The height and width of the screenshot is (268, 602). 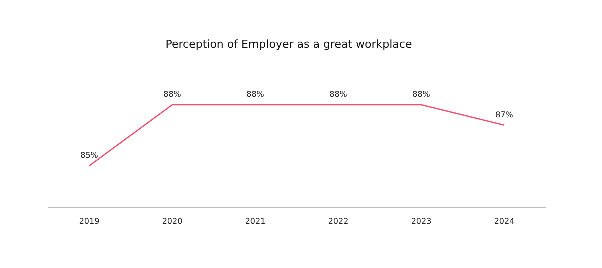 What do you see at coordinates (421, 221) in the screenshot?
I see `x-tick-label: 2023` at bounding box center [421, 221].